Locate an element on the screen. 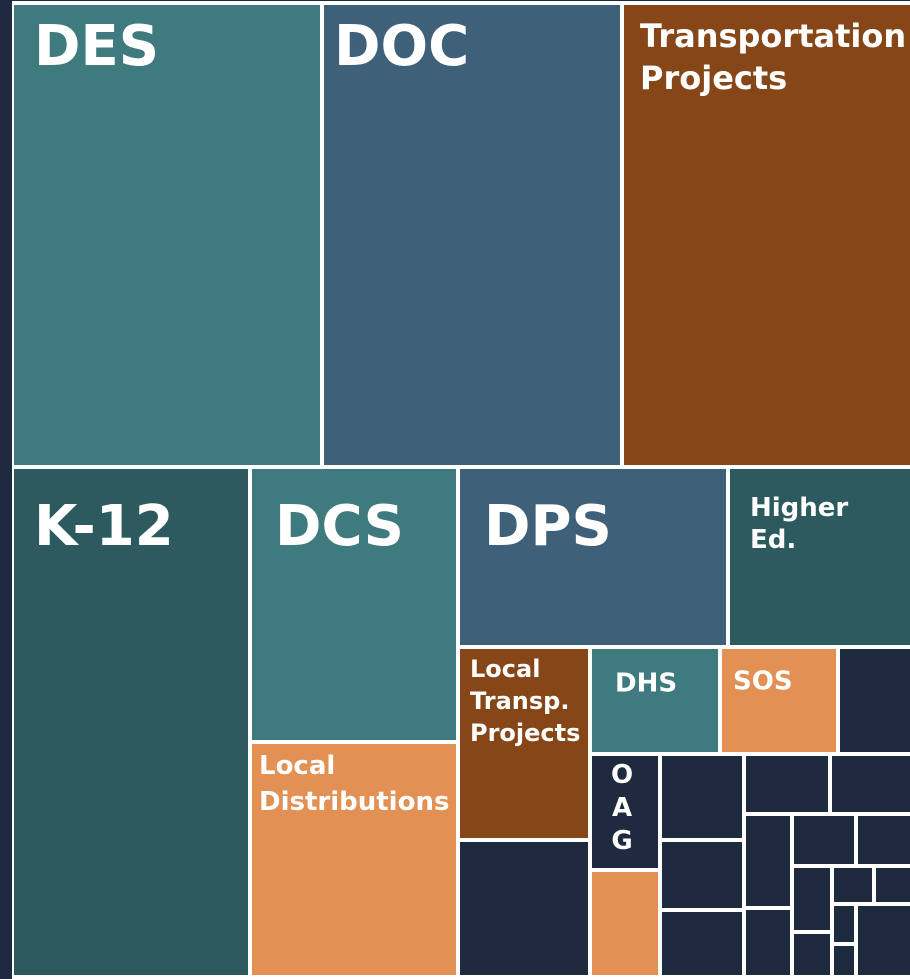 The height and width of the screenshot is (979, 910). tile-group: Transportation Projects is located at coordinates (767, 235).